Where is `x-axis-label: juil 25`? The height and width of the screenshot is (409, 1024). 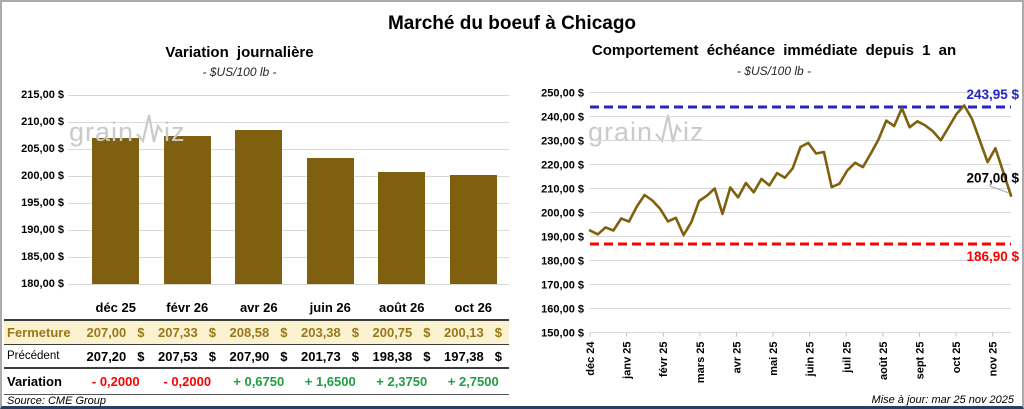
x-axis-label: juil 25 is located at coordinates (847, 358).